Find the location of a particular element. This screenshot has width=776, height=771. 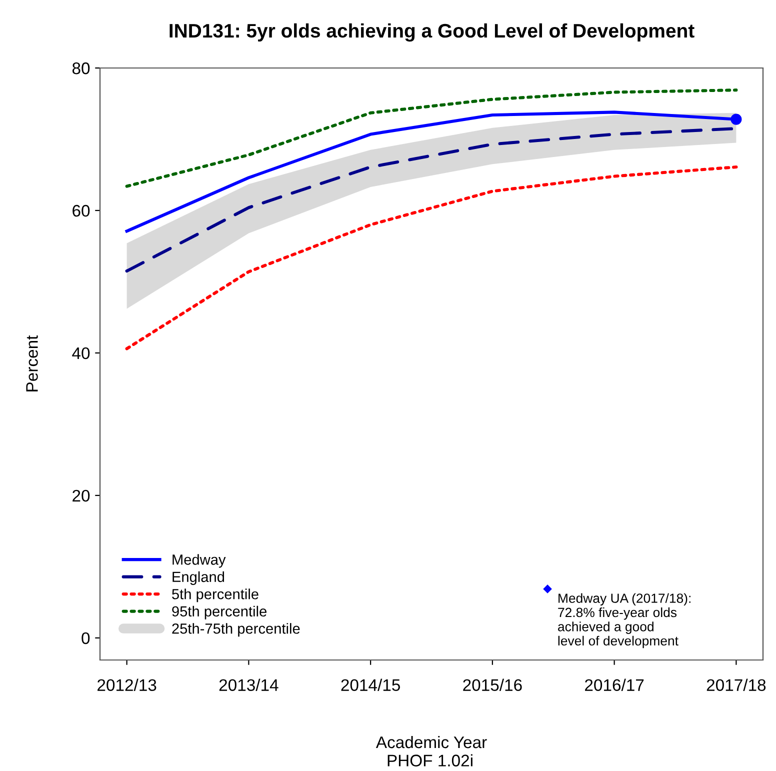

chart-title: IND131: 5yr olds achieving a Good Level of Development is located at coordinates (432, 32).